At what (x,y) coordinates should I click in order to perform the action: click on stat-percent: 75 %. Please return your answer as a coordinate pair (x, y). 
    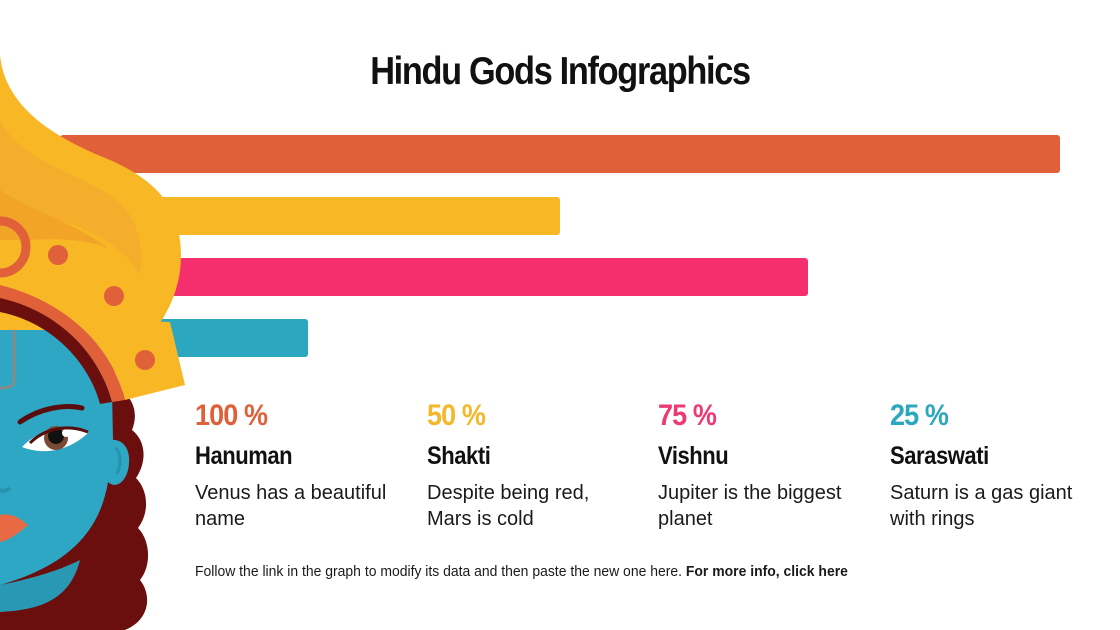
    Looking at the image, I should click on (687, 415).